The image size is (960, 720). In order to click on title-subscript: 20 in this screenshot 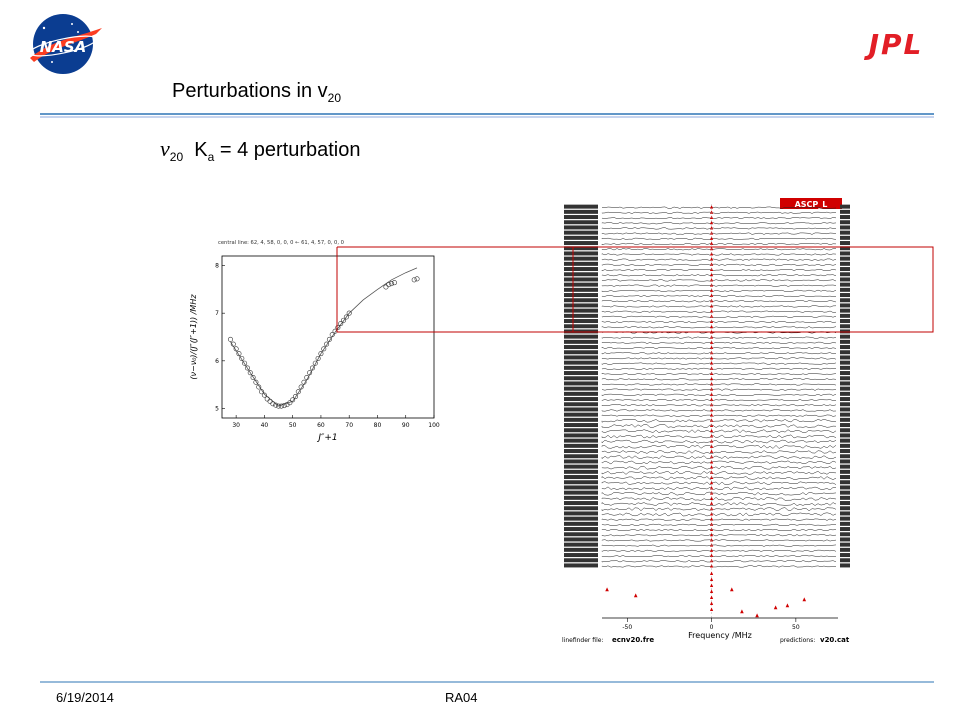, I will do `click(334, 98)`.